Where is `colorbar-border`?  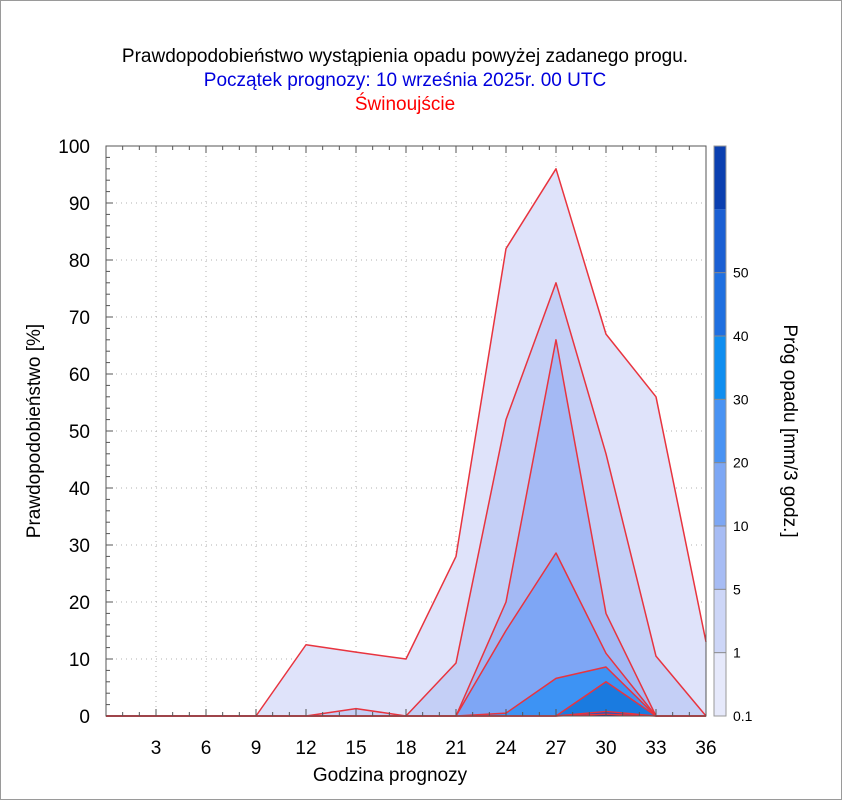
colorbar-border is located at coordinates (720, 431).